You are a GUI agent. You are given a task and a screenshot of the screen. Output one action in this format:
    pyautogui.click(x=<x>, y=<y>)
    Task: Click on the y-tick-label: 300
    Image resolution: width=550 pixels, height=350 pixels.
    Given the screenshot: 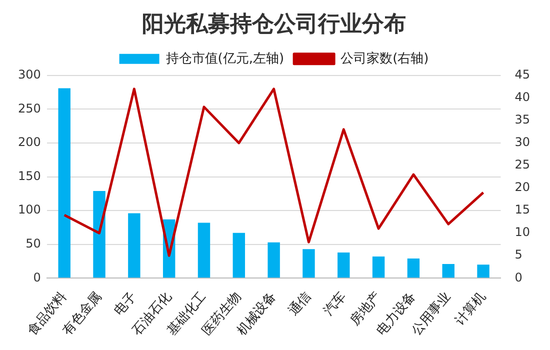 What is the action you would take?
    pyautogui.click(x=29, y=75)
    